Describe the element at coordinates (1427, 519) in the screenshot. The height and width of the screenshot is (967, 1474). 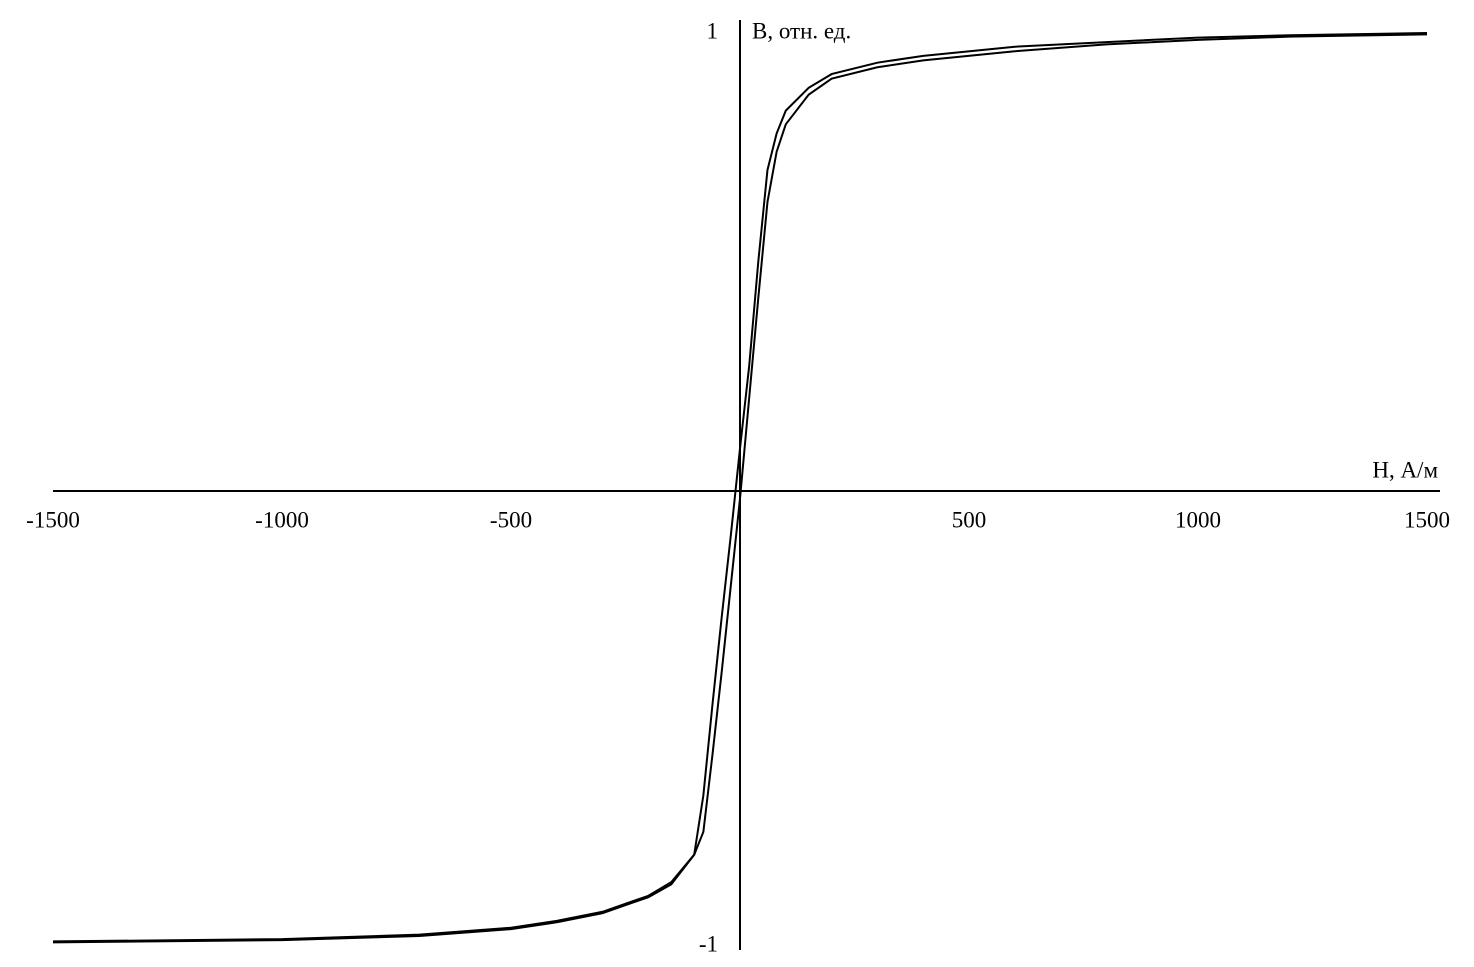
I see `x-tick-label: 1500` at that location.